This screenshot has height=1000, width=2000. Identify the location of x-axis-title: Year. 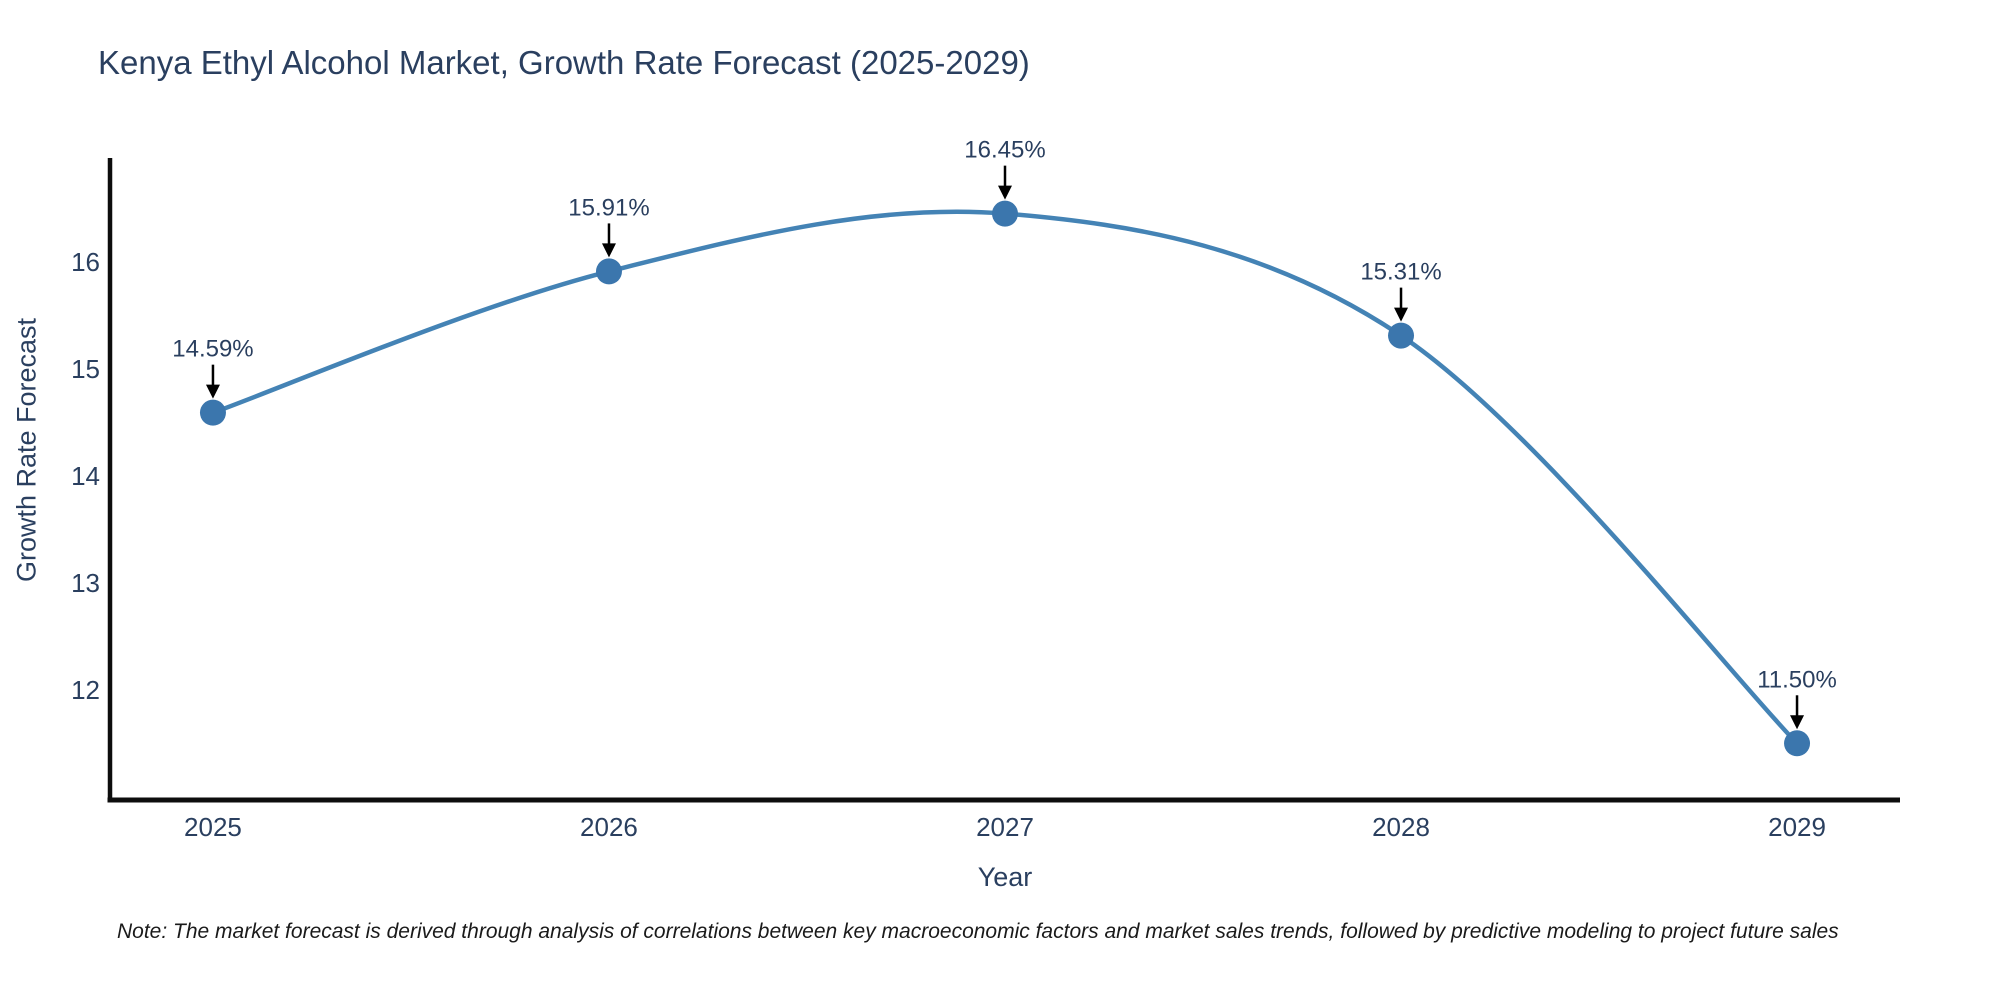
(1005, 877).